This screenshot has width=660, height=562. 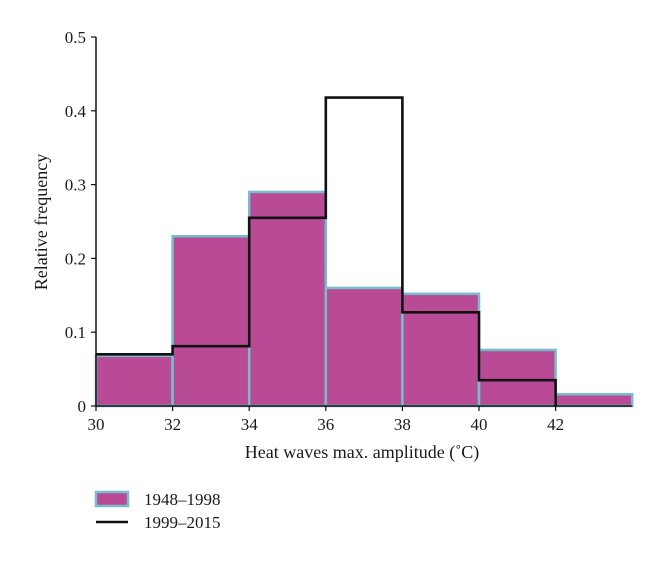 What do you see at coordinates (172, 424) in the screenshot?
I see `x-tick-label: 32` at bounding box center [172, 424].